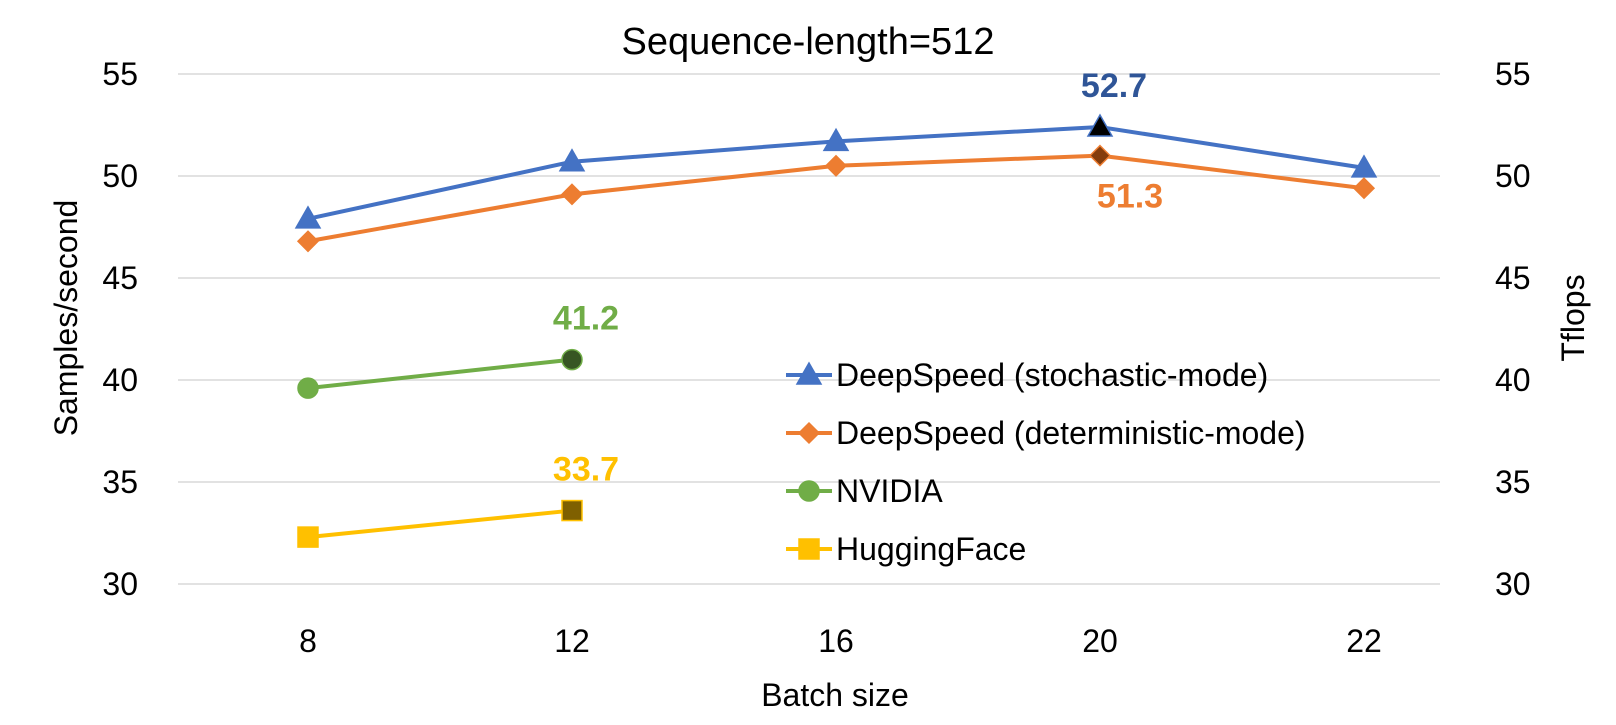  I want to click on legend-label: DeepSpeed (stochastic-mode), so click(1052, 375).